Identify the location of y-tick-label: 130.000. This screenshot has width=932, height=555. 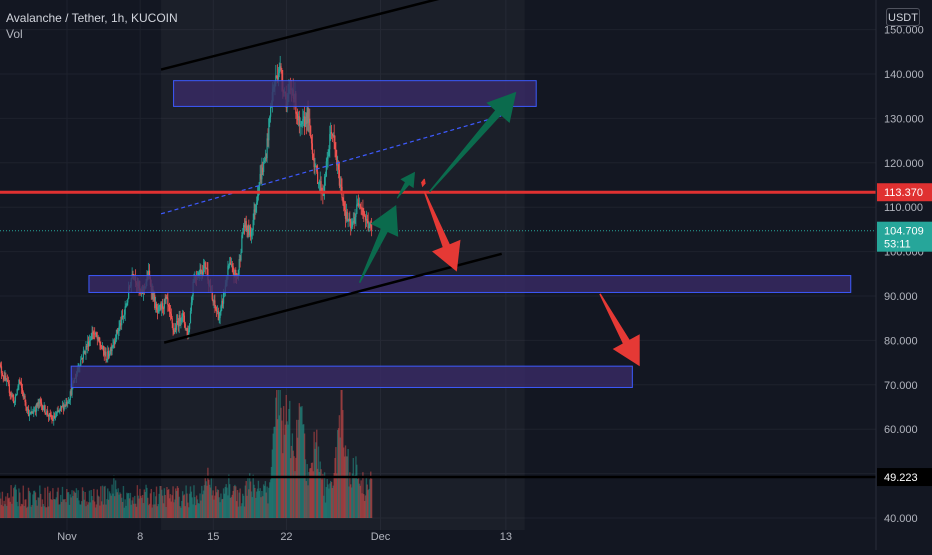
(904, 119).